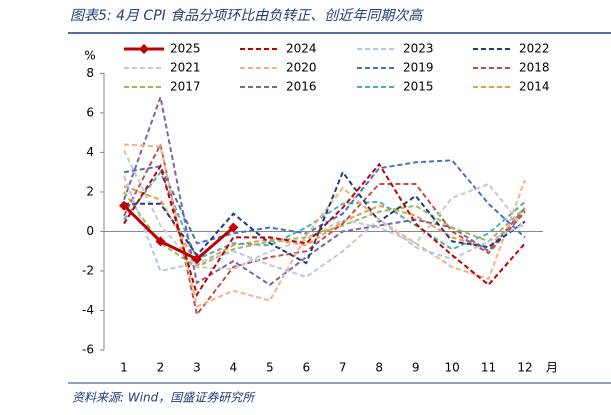 The image size is (611, 415). Describe the element at coordinates (418, 68) in the screenshot. I see `legend-label: 2019` at that location.